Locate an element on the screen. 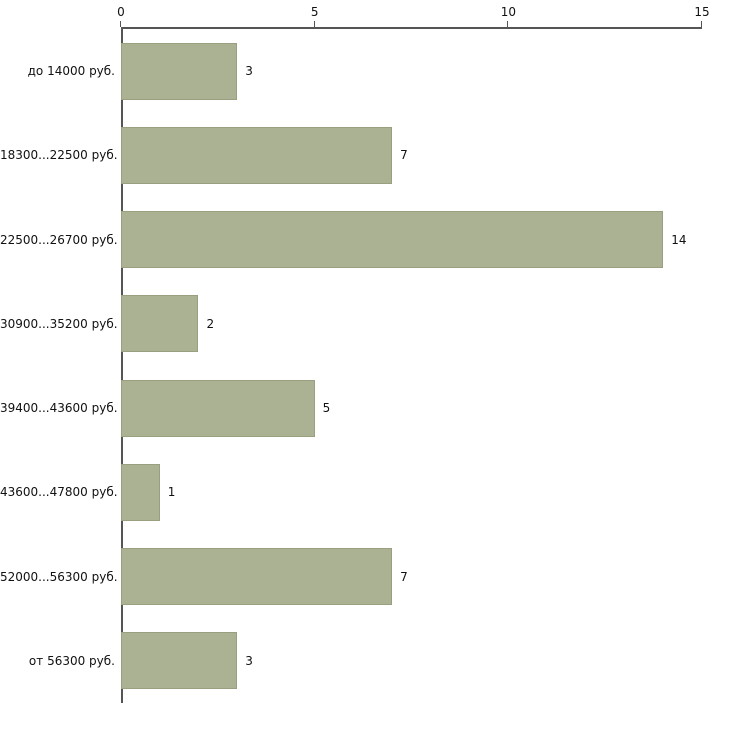 This screenshot has width=730, height=730. bar-track: 1 is located at coordinates (411, 492).